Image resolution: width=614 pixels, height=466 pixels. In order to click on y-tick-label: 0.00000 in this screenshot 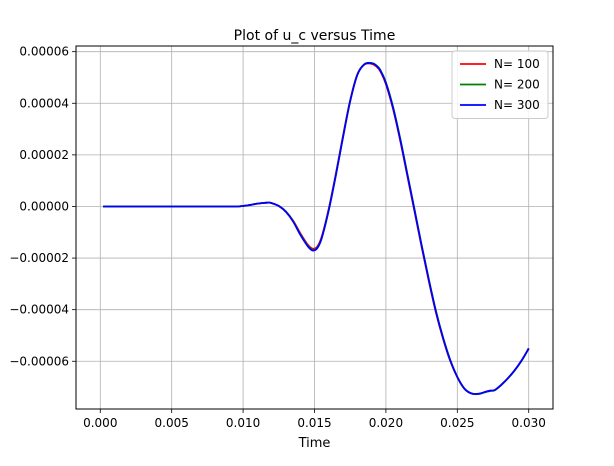, I will do `click(44, 206)`.